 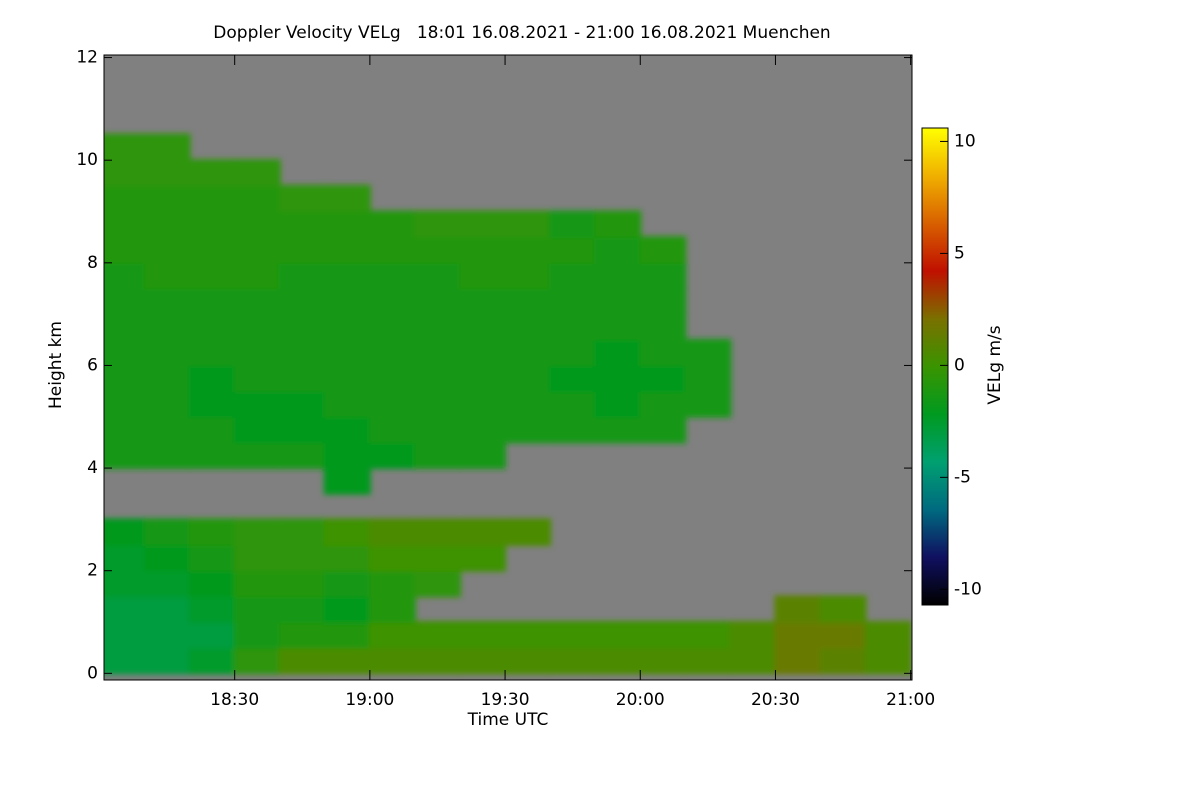 I want to click on x-tick-label: 20:00, so click(x=640, y=700).